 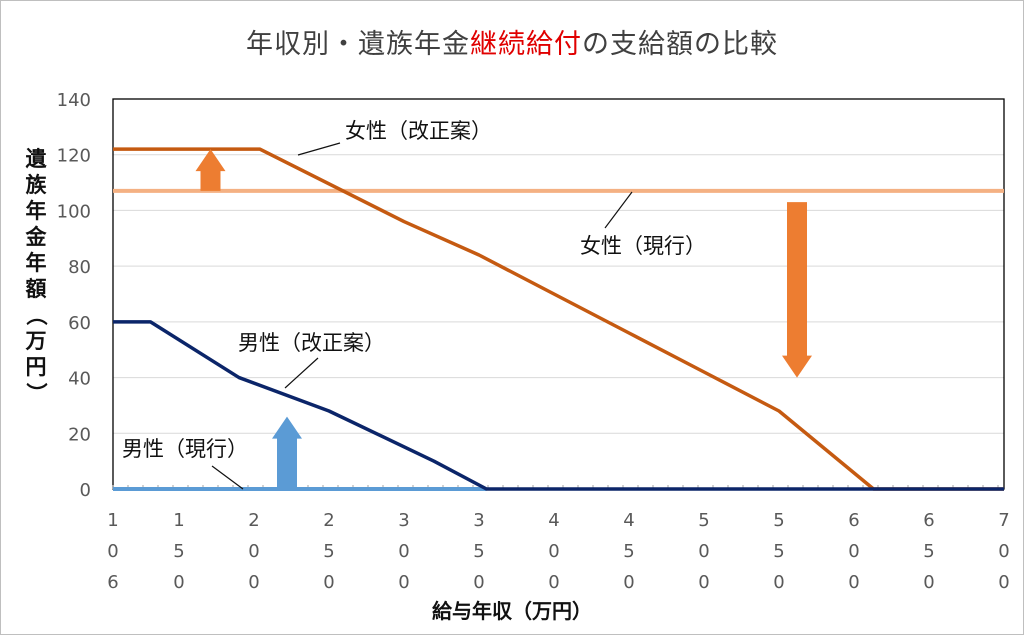 I want to click on y-tick-label: 40, so click(x=79, y=379).